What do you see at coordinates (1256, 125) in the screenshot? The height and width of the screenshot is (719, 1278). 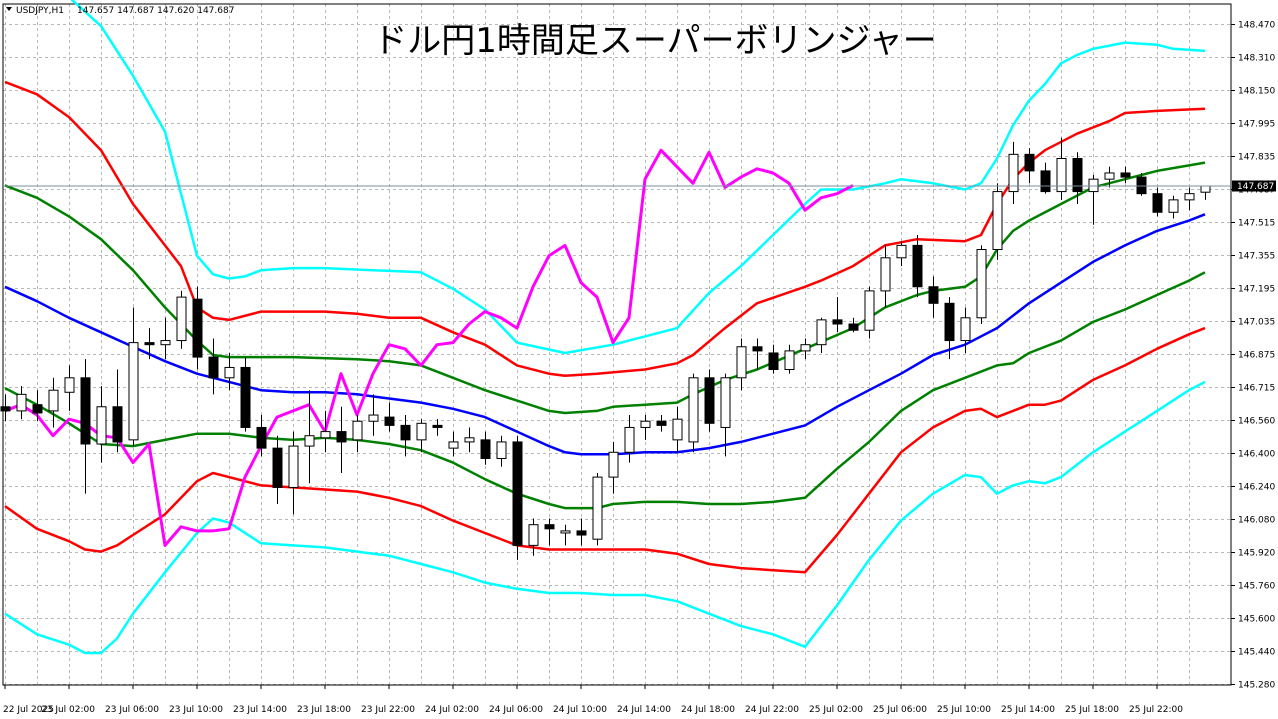 I see `y-tick-label: 147.995` at bounding box center [1256, 125].